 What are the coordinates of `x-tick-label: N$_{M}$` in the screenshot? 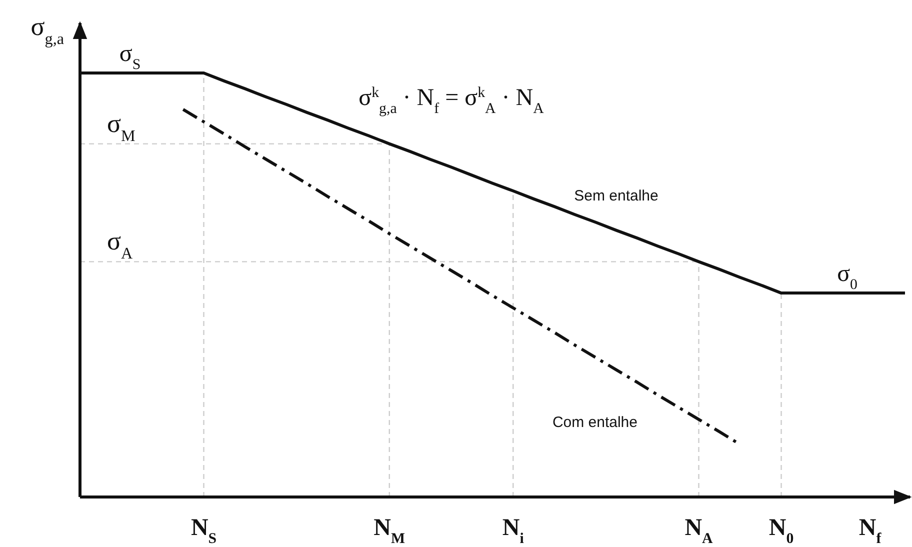 It's located at (390, 531).